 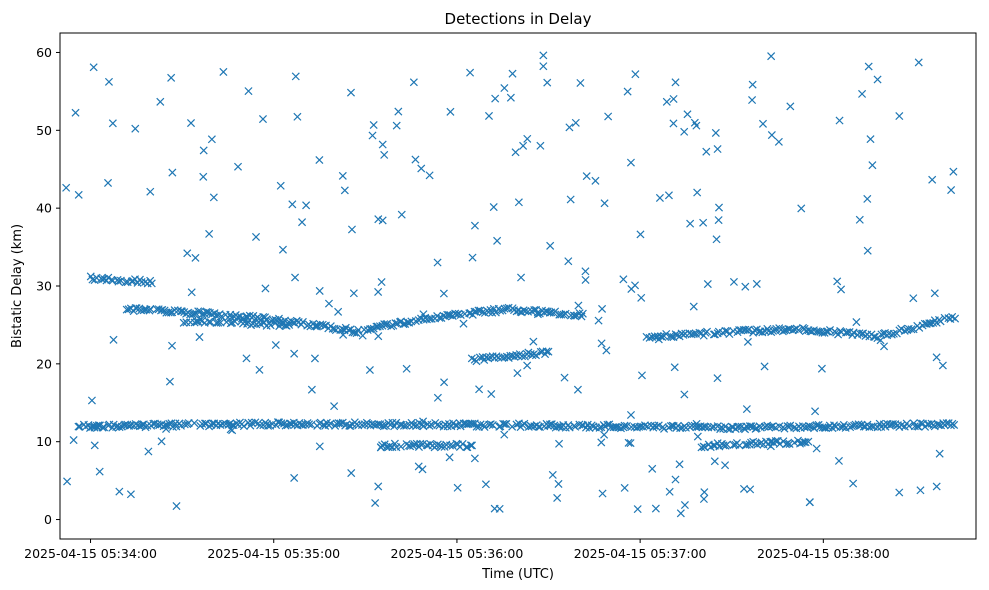 What do you see at coordinates (48, 519) in the screenshot?
I see `y-tick-label: 0` at bounding box center [48, 519].